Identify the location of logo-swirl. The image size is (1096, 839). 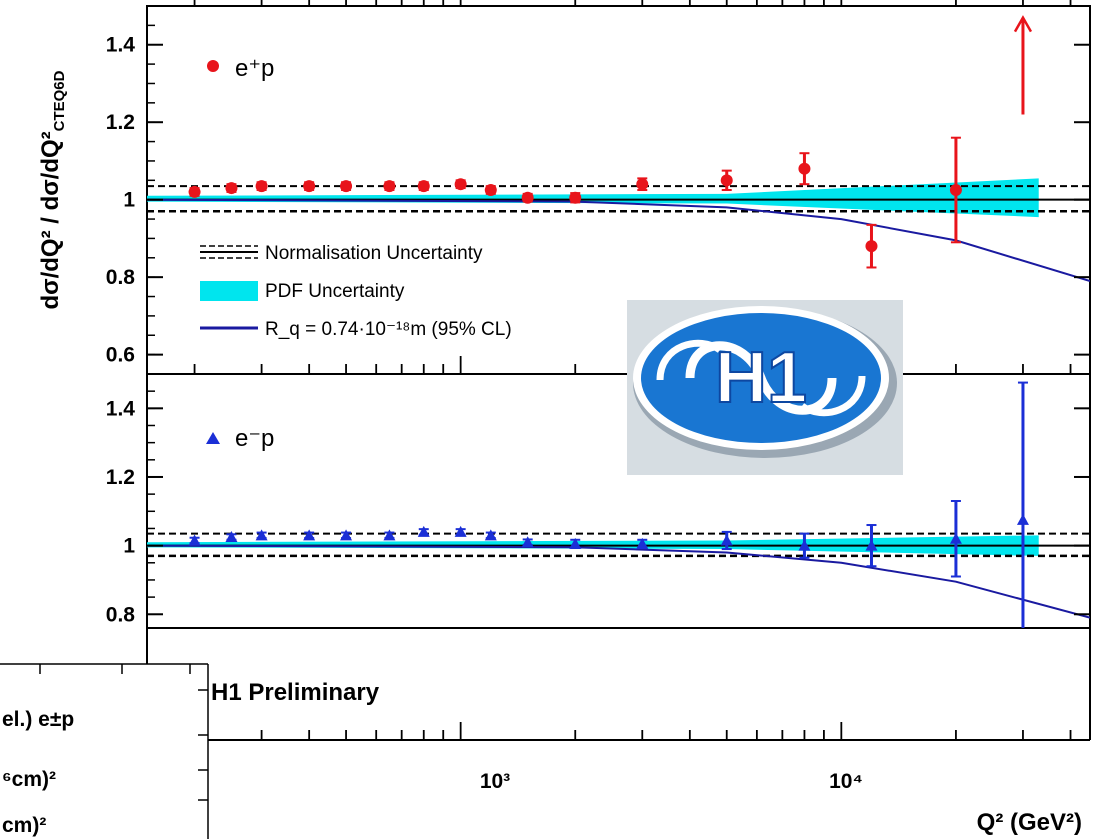
(761, 378).